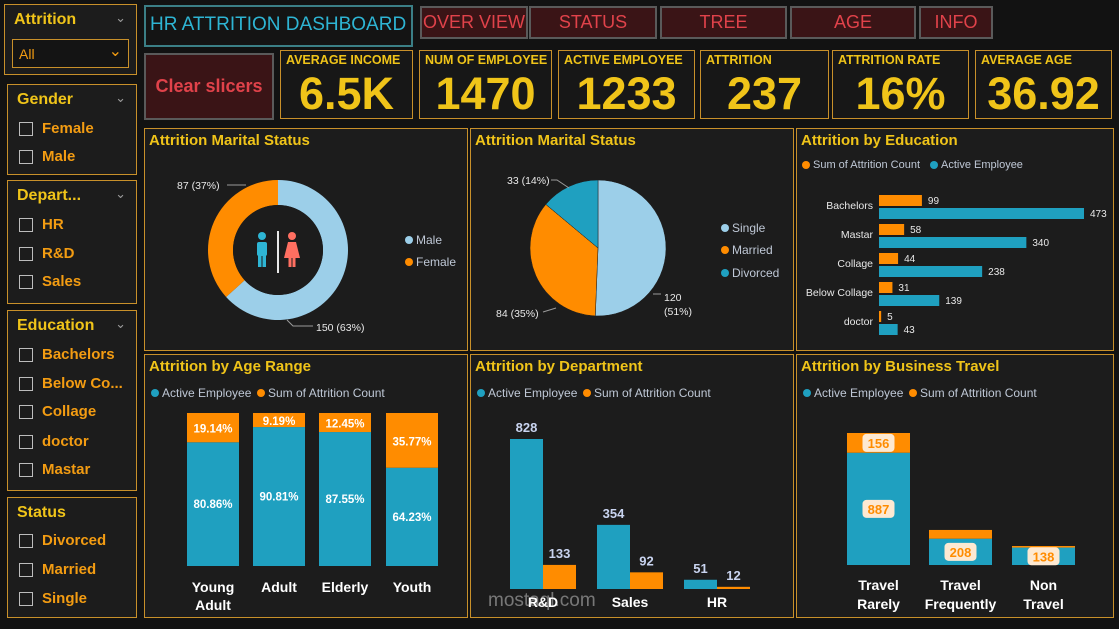  Describe the element at coordinates (756, 273) in the screenshot. I see `legend-label: Divorced` at that location.